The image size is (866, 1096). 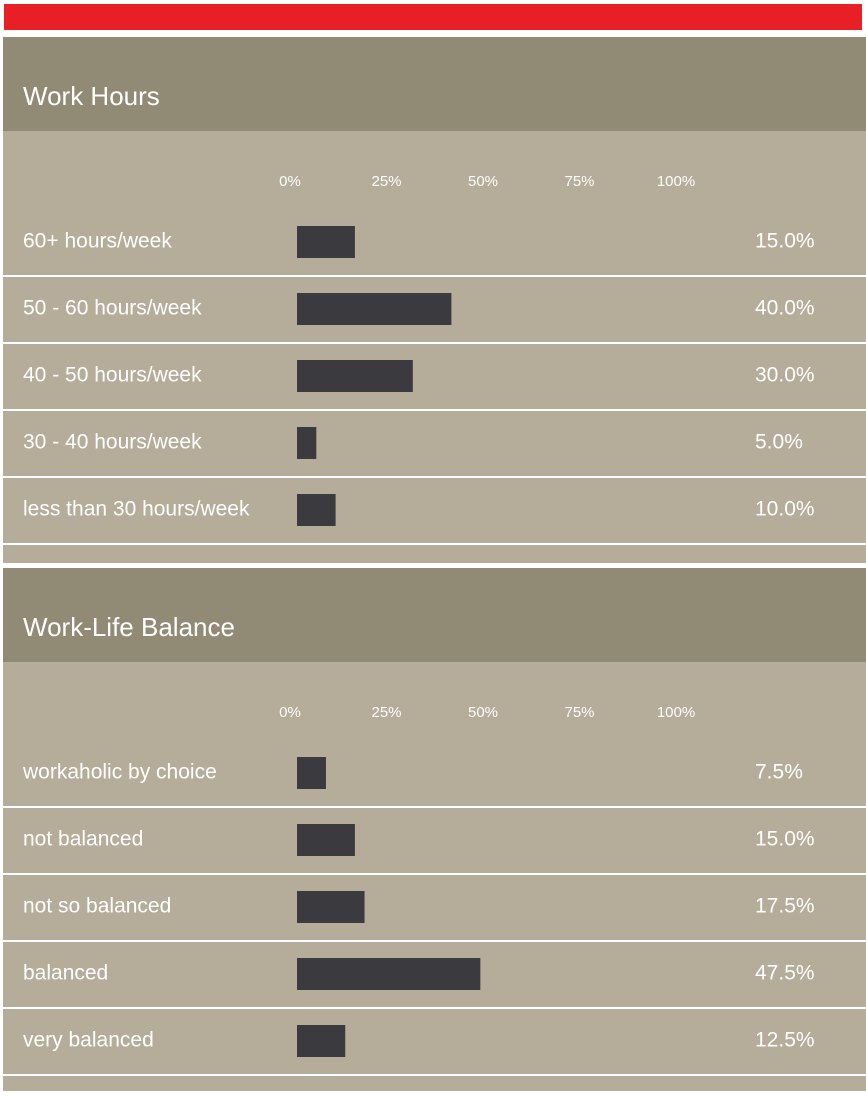 What do you see at coordinates (83, 839) in the screenshot?
I see `category-label: not balanced` at bounding box center [83, 839].